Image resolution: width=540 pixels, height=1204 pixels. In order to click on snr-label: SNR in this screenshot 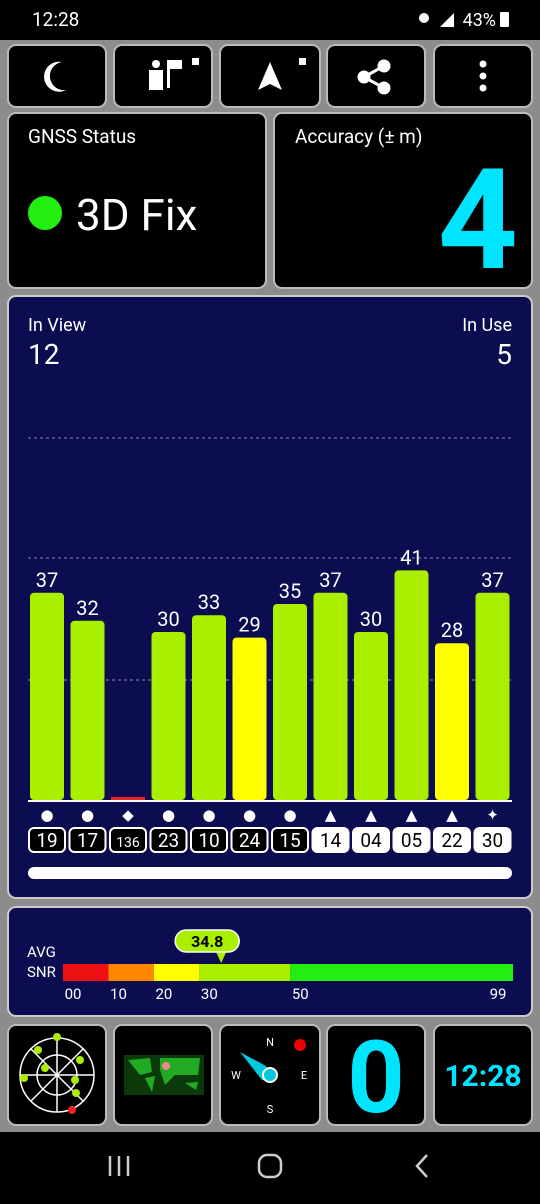, I will do `click(41, 972)`.